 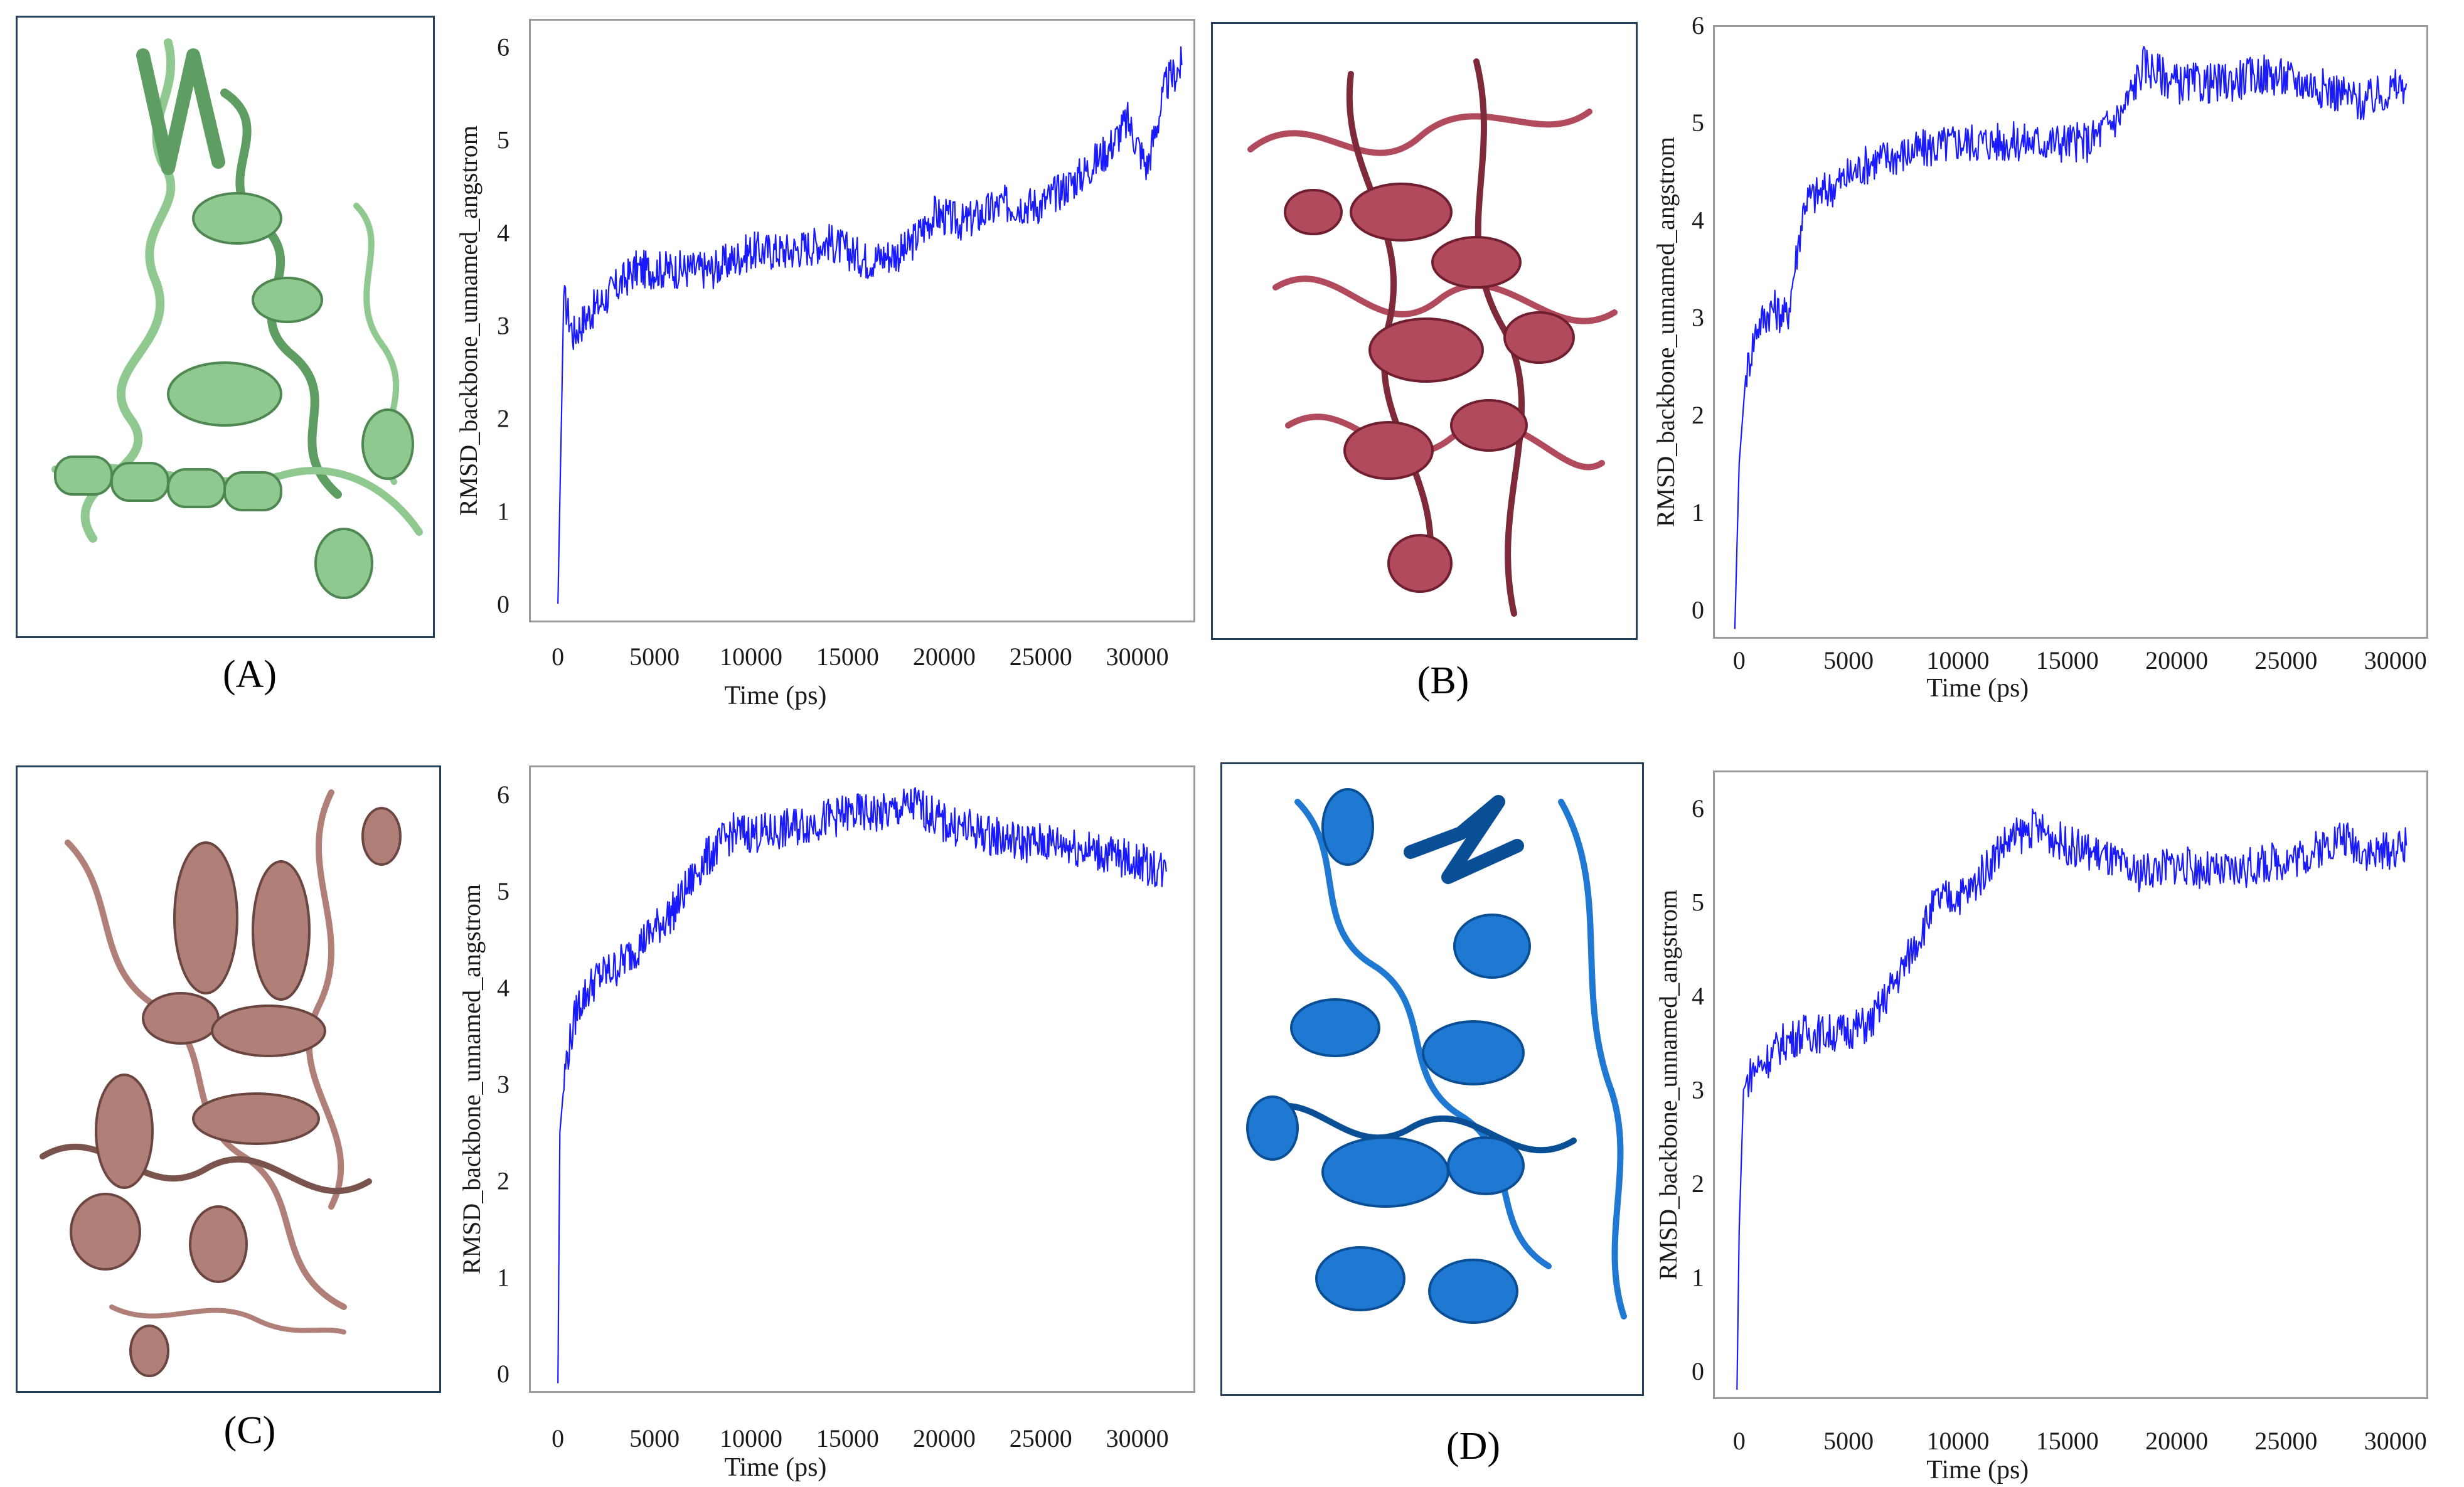 I want to click on x-tick-label-c: 15000, so click(x=847, y=1438).